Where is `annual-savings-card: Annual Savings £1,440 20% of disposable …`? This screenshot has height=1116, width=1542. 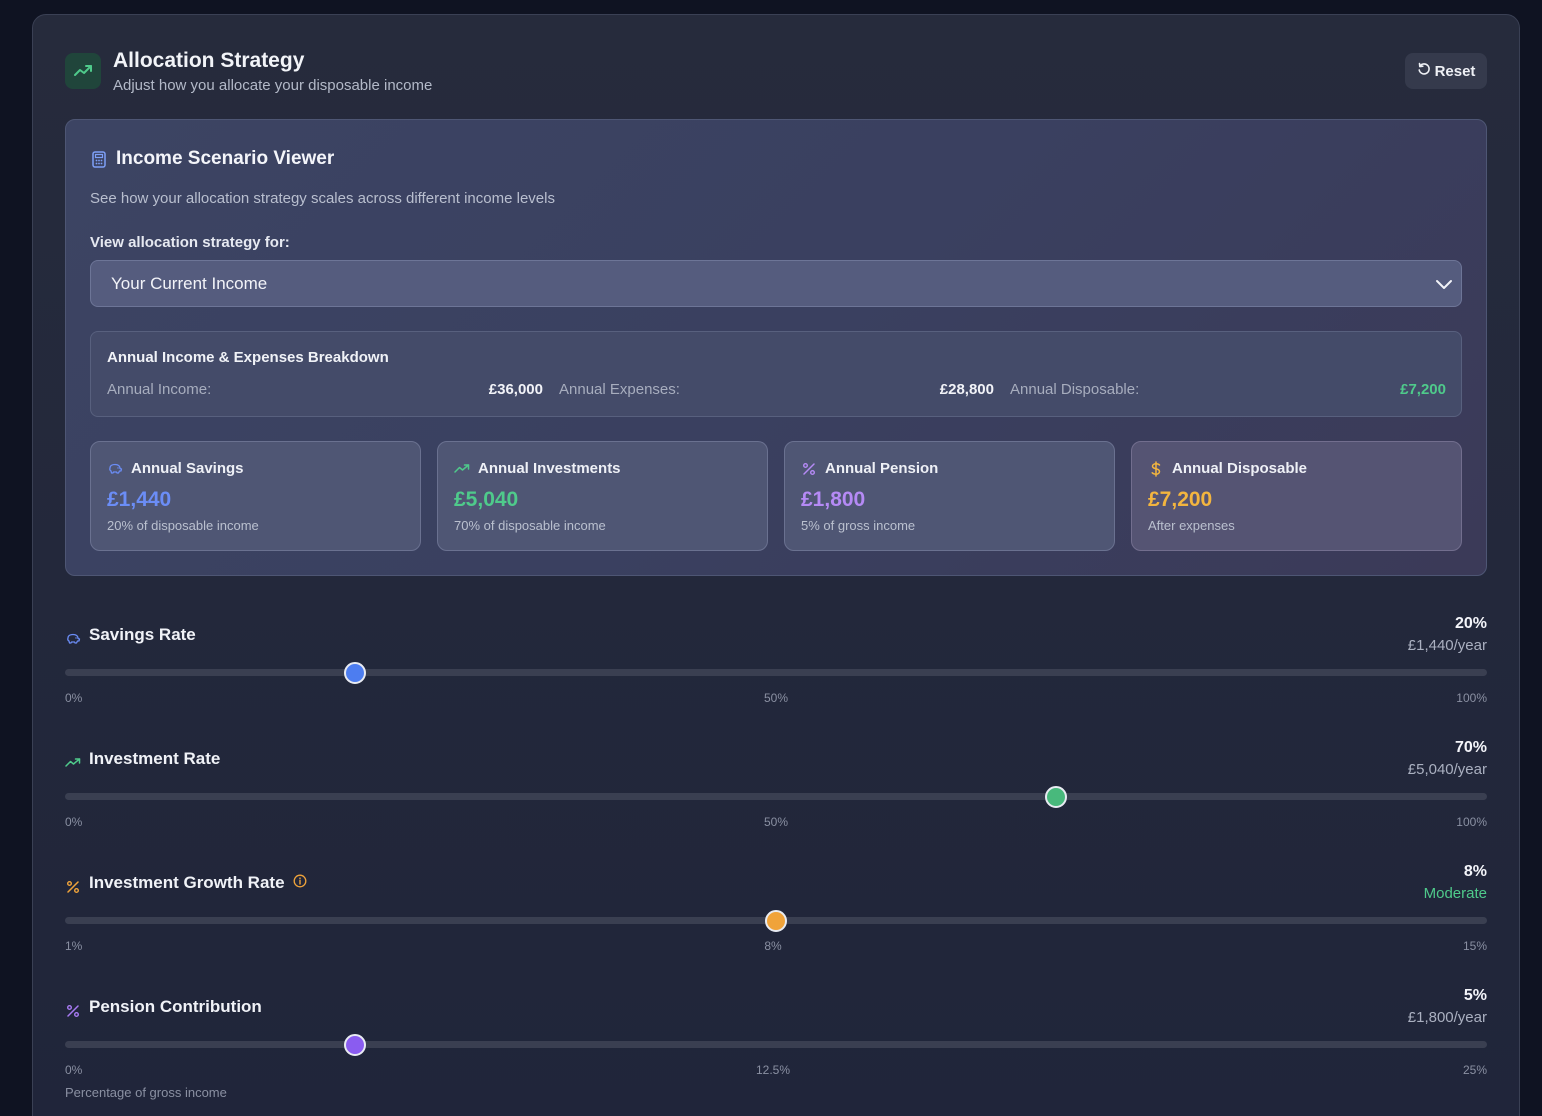
annual-savings-card: Annual Savings £1,440 20% of disposable … is located at coordinates (255, 496).